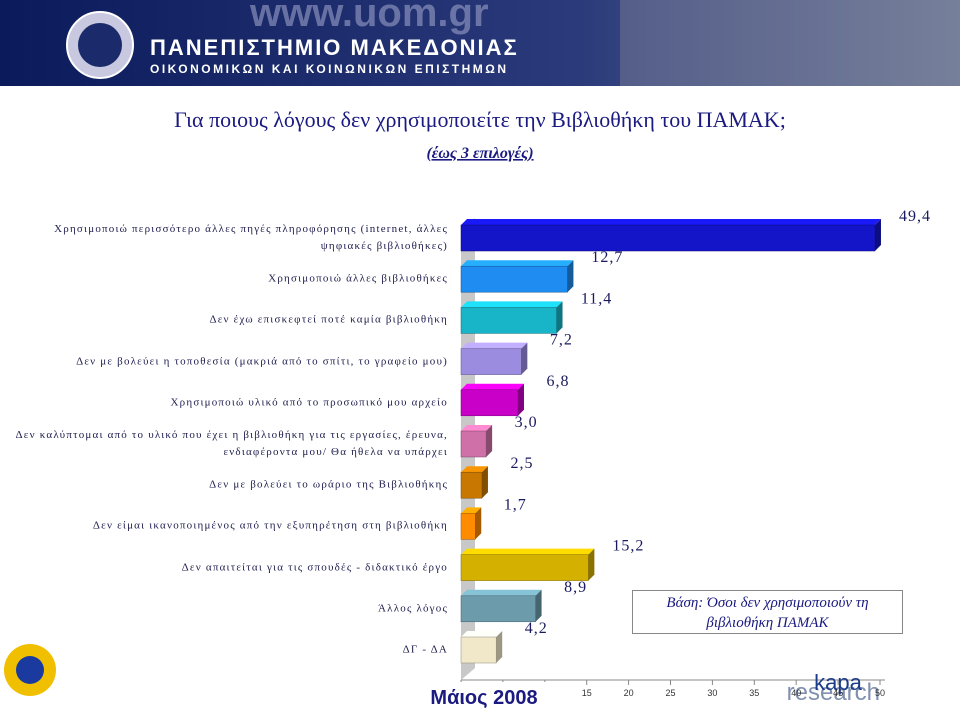 The width and height of the screenshot is (960, 717). Describe the element at coordinates (587, 693) in the screenshot. I see `x-tick-label: 15` at that location.